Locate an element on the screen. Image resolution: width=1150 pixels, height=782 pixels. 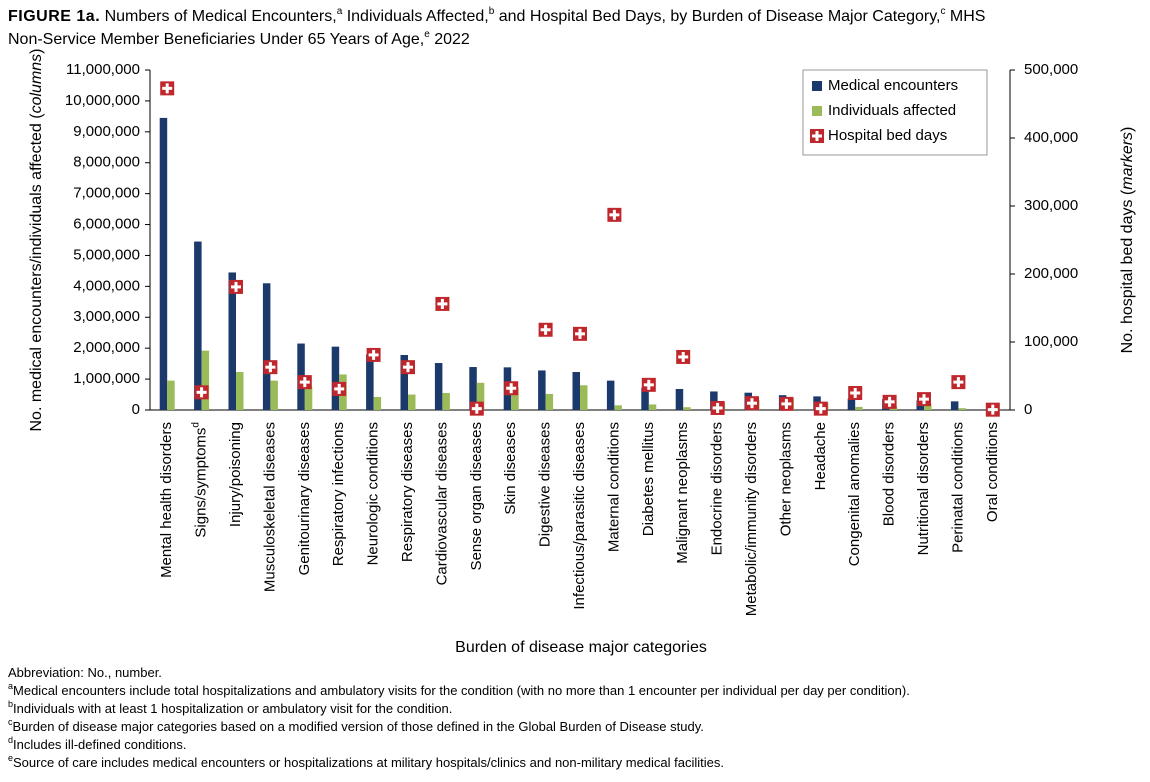
legend-label: Hospital bed days is located at coordinates (887, 135).